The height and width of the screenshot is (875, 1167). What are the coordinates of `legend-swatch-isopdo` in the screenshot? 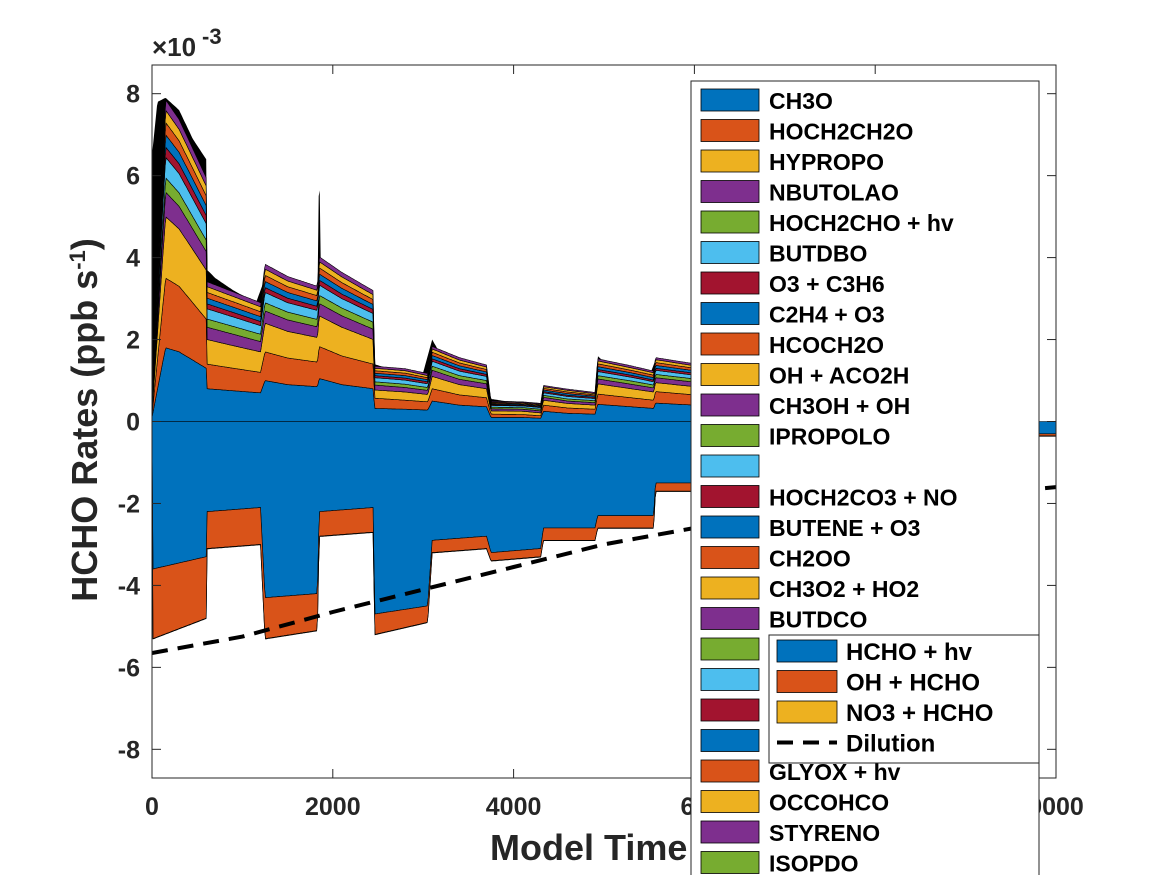 It's located at (730, 862).